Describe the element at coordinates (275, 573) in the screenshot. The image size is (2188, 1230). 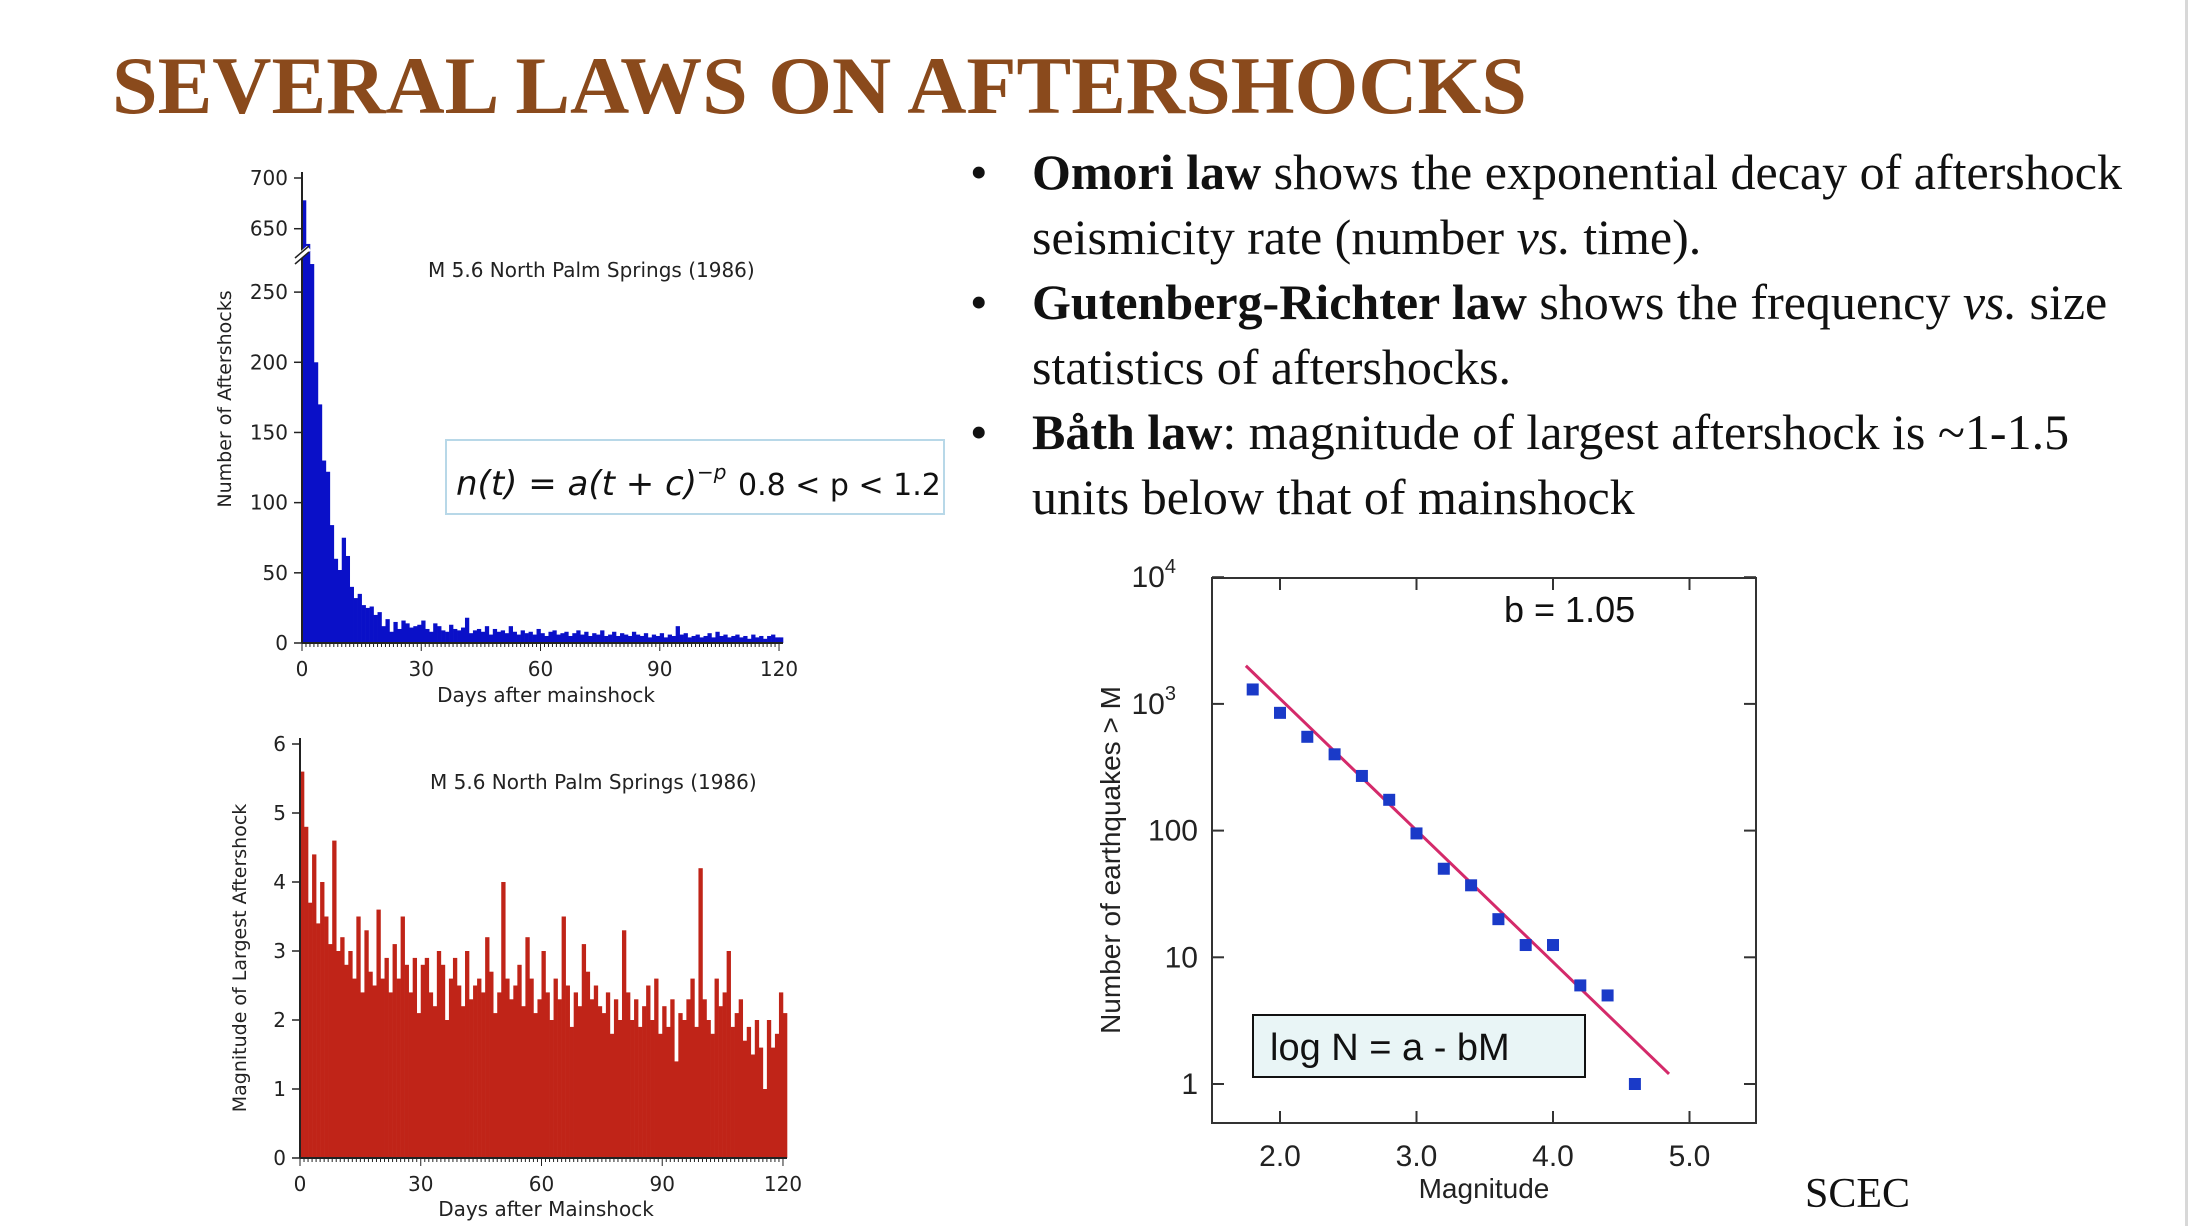
I see `omori-y-tick-label: 50` at that location.